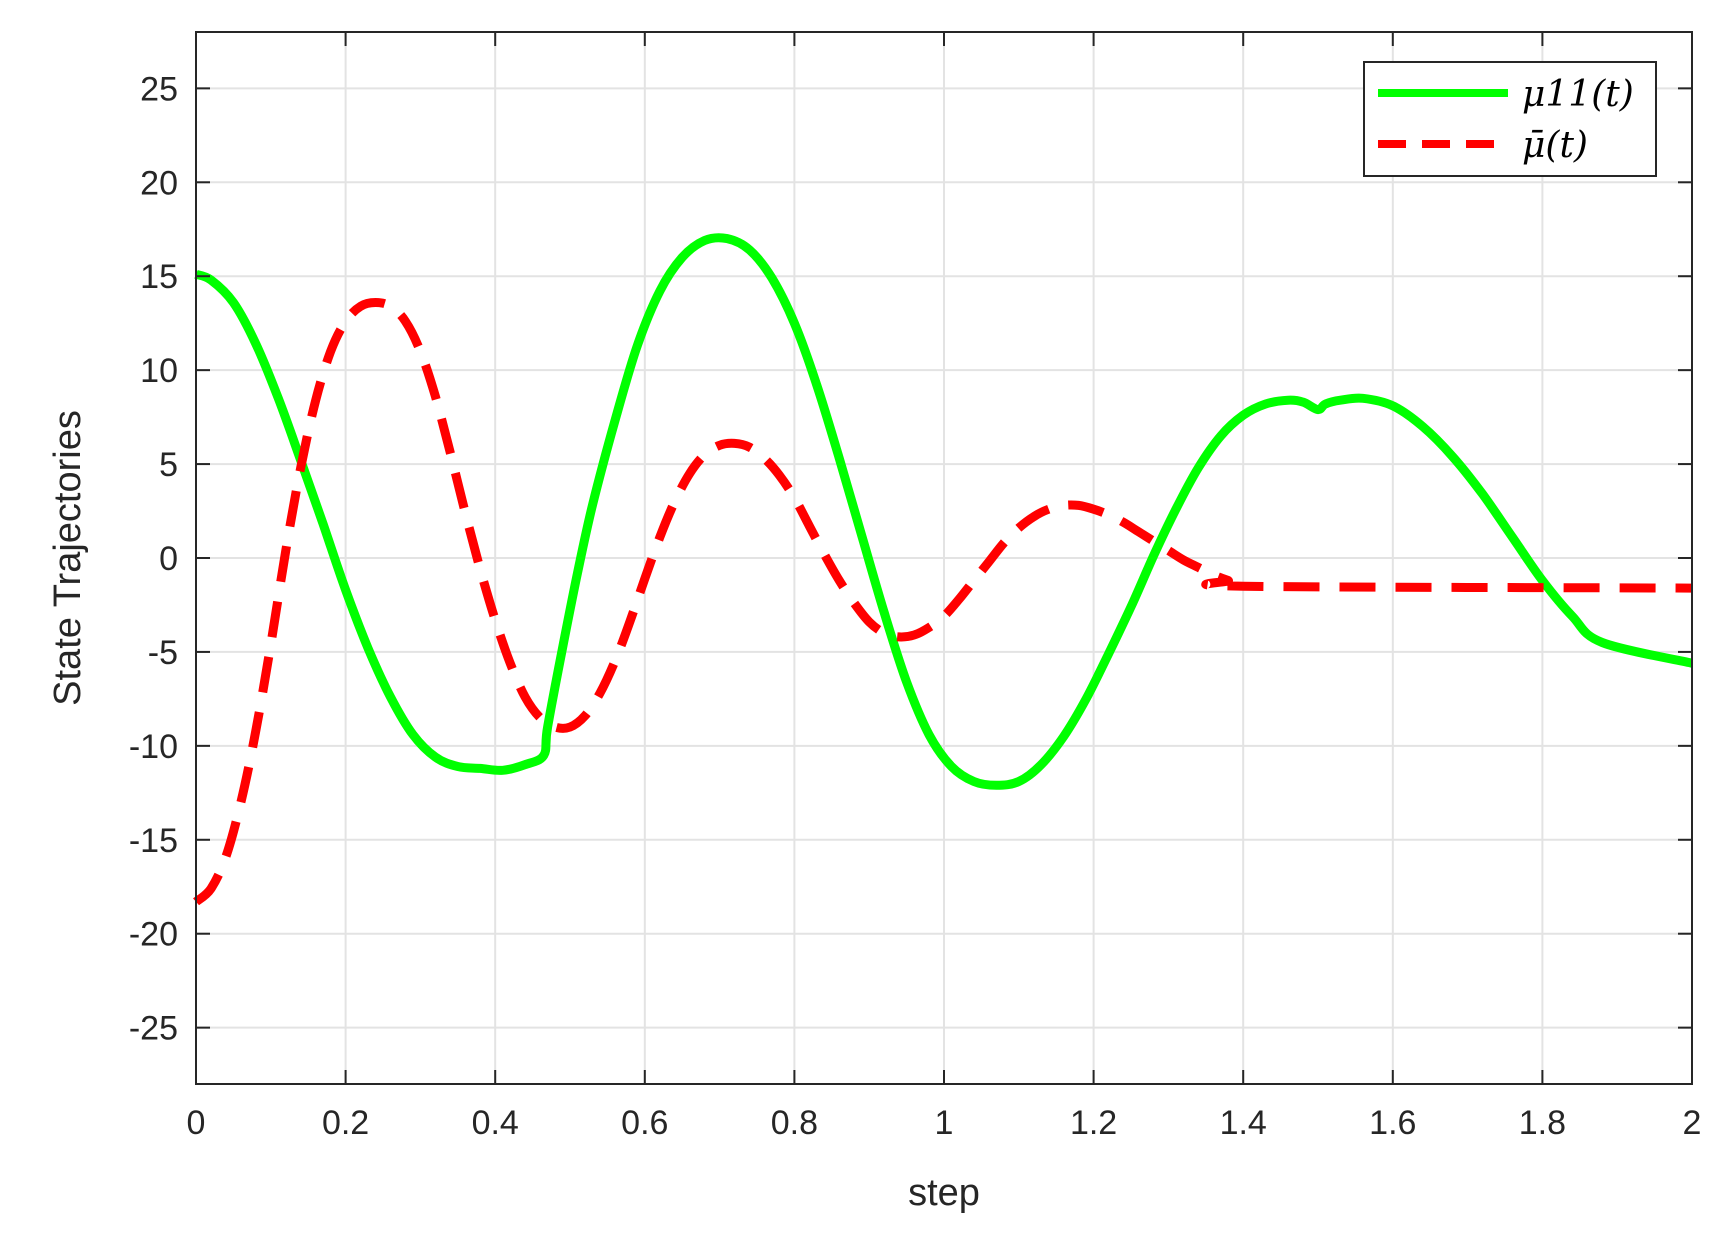  Describe the element at coordinates (163, 653) in the screenshot. I see `y-tick-label: -5` at that location.